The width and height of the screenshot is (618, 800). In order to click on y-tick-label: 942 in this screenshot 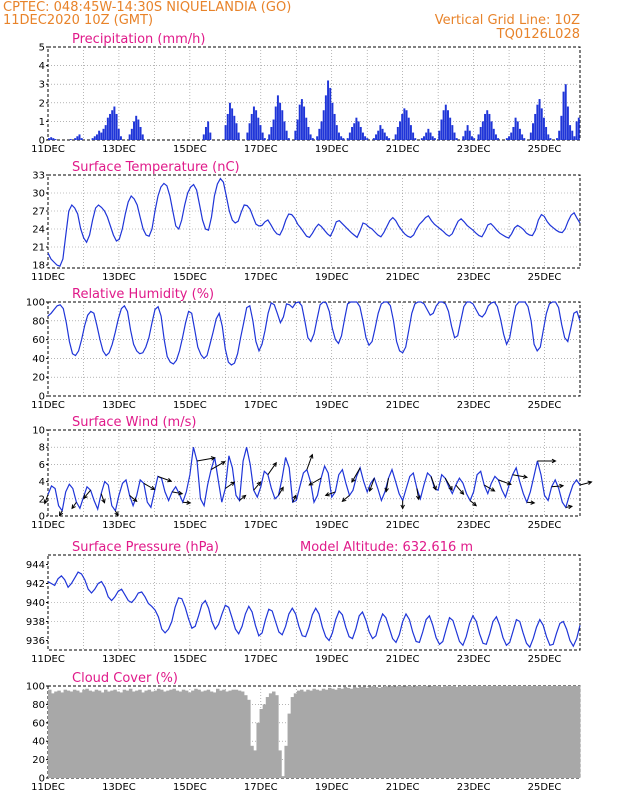, I will do `click(35, 584)`.